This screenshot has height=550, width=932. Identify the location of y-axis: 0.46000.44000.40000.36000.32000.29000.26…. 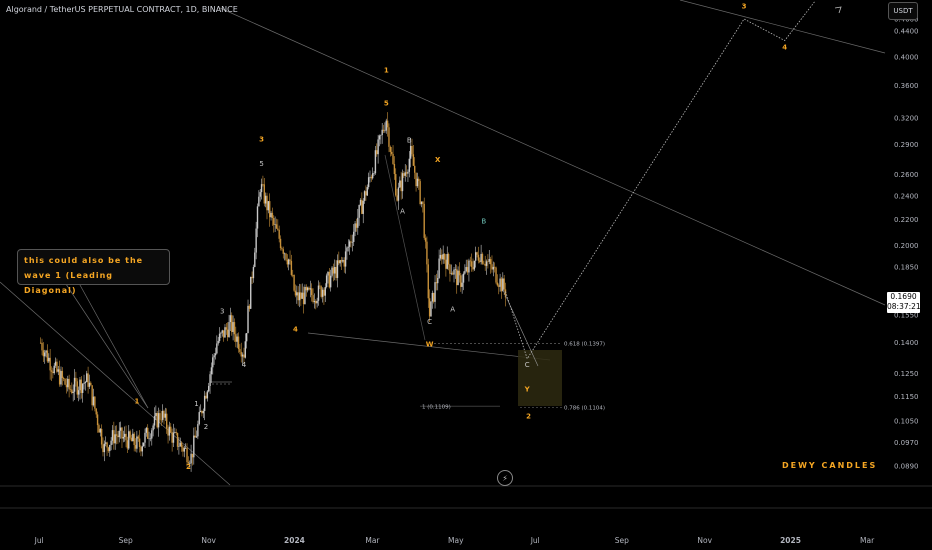
(906, 243).